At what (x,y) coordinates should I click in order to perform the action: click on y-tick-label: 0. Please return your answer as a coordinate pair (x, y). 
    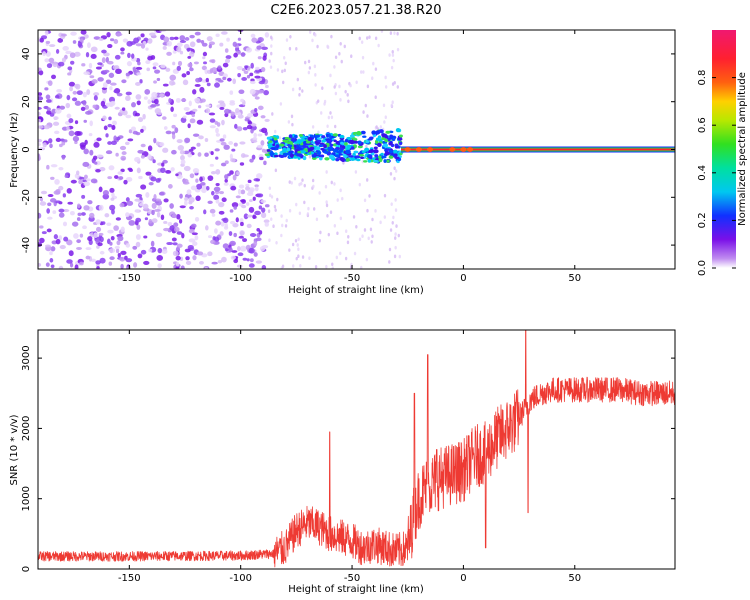
    Looking at the image, I should click on (26, 149).